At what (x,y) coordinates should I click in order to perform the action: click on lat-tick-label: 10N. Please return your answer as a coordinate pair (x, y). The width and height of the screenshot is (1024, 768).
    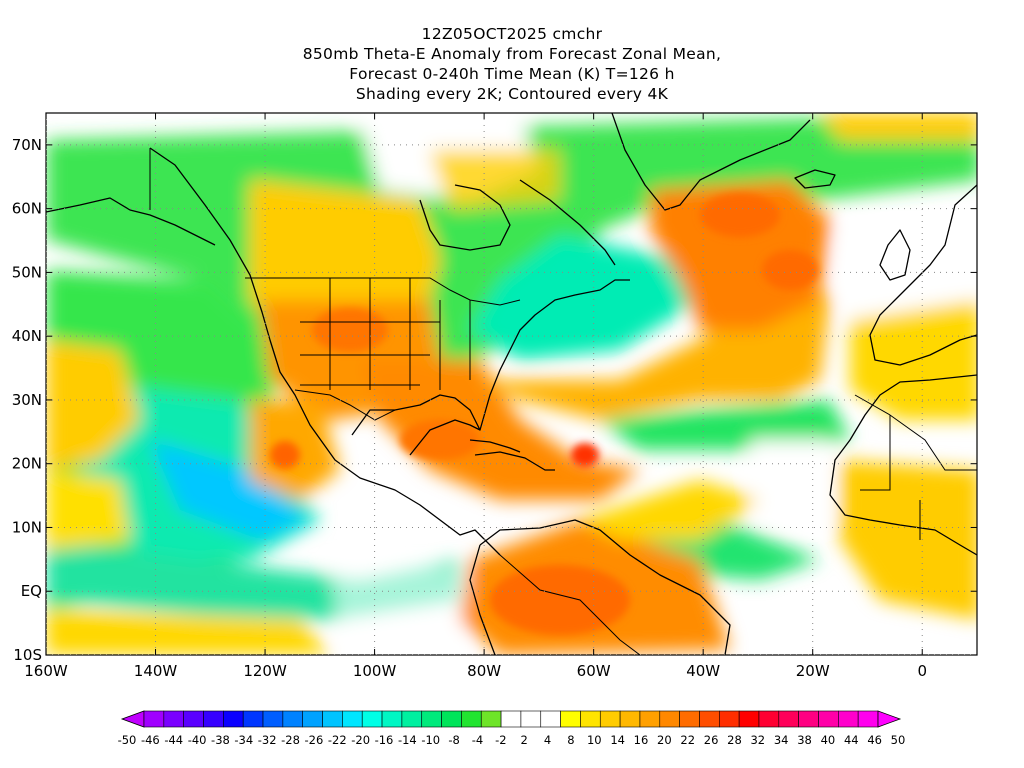
    Looking at the image, I should click on (27, 527).